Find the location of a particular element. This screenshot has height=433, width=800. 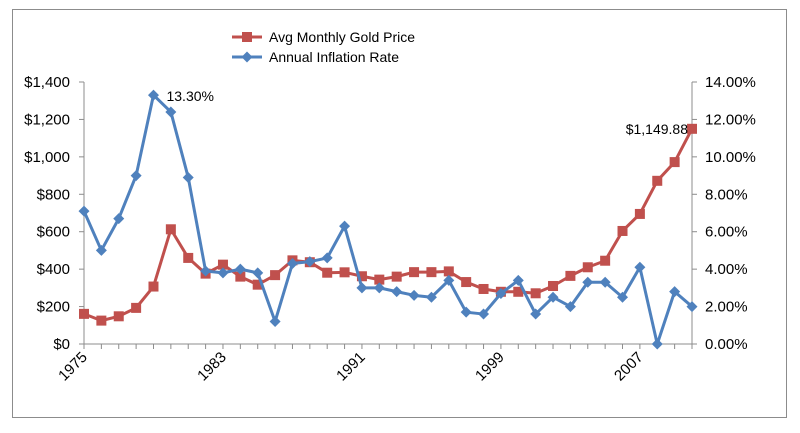

x-tick-label: 2007 is located at coordinates (629, 367).